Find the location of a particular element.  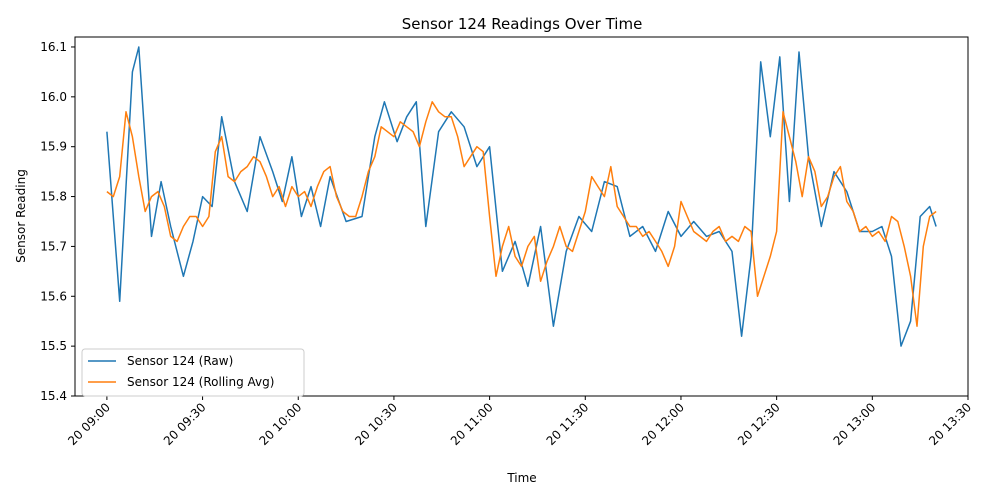

legend: Sensor 124 (Raw) Sensor 124 (Rolling Avg) is located at coordinates (193, 372).